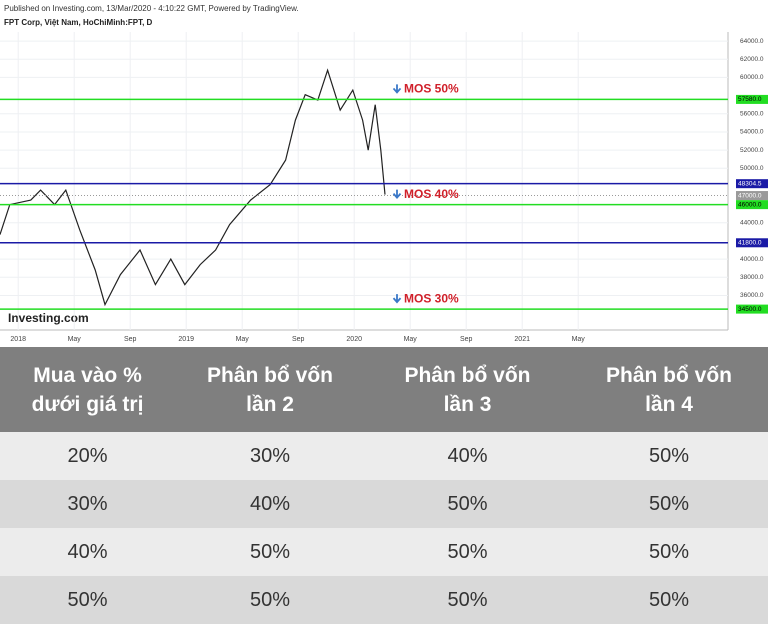  Describe the element at coordinates (87, 389) in the screenshot. I see `header-cell: Mua vào % dưới giá trị` at that location.